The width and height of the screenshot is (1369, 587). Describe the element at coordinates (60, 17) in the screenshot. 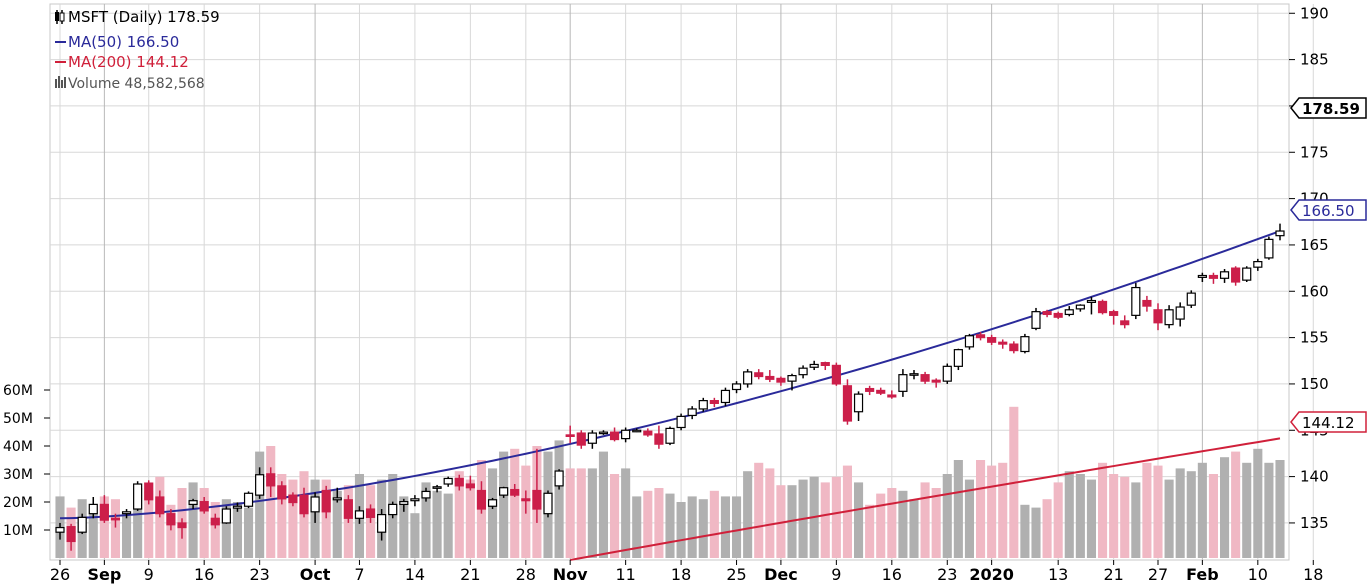

I see `candle-icon` at that location.